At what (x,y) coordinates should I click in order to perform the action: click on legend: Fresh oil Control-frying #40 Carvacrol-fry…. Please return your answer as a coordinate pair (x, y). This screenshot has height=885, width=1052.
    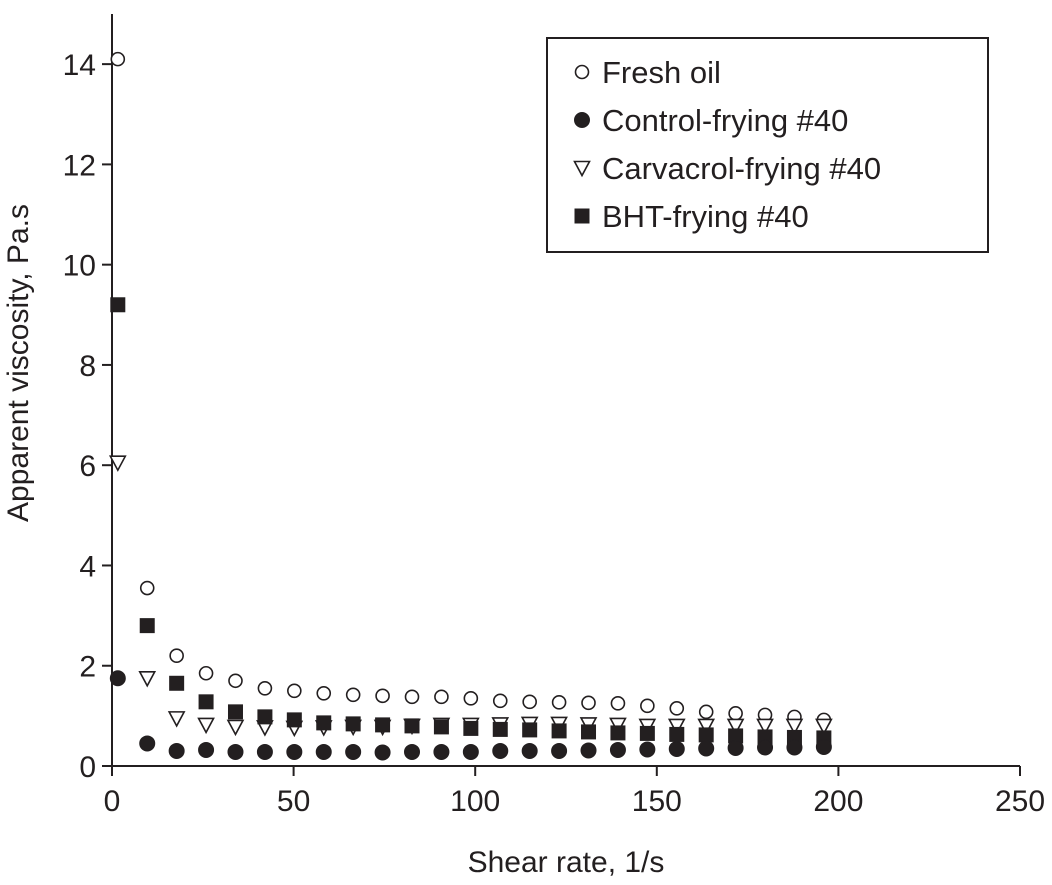
    Looking at the image, I should click on (767, 145).